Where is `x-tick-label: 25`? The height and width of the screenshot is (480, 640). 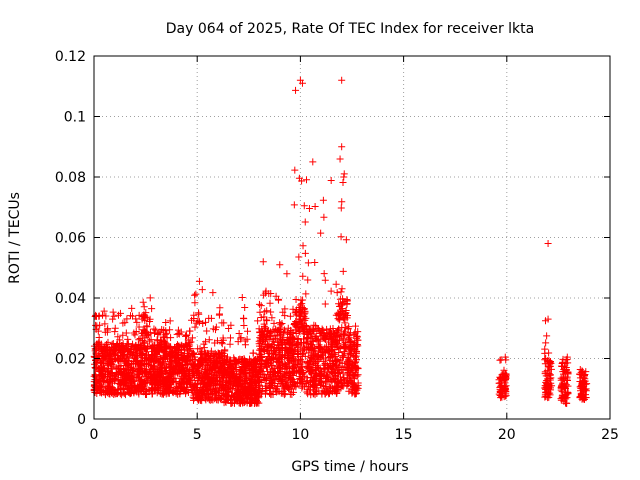
x-tick-label: 25 is located at coordinates (610, 435).